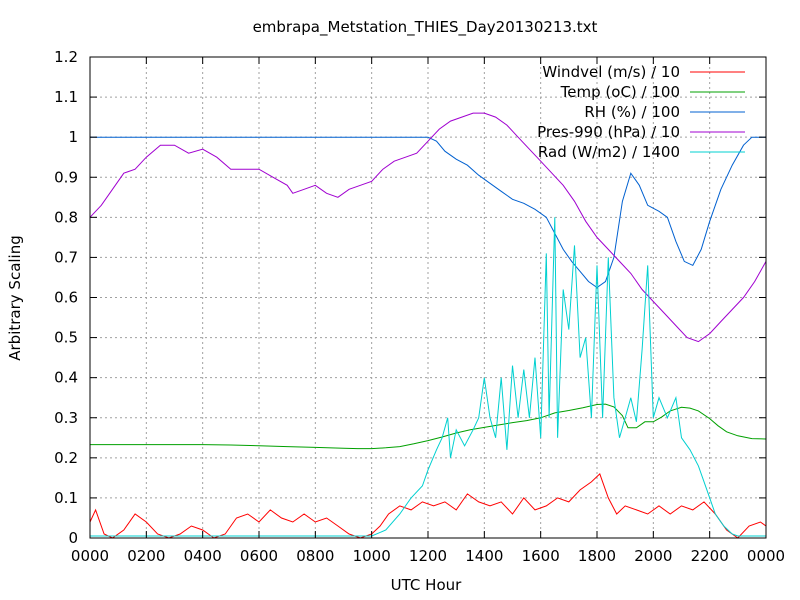  Describe the element at coordinates (428, 556) in the screenshot. I see `x-tick-label: 1200` at that location.